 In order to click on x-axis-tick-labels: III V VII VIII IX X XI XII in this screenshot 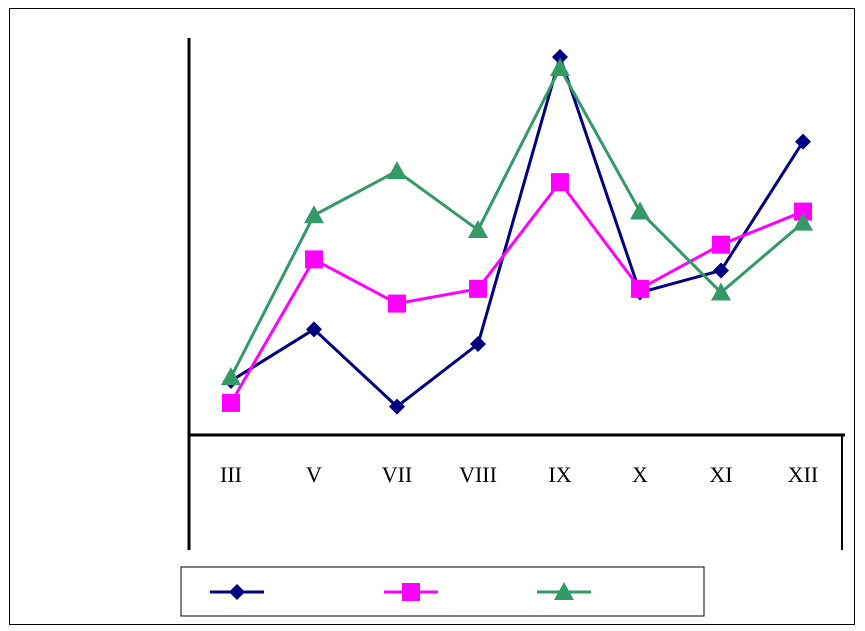, I will do `click(519, 474)`.